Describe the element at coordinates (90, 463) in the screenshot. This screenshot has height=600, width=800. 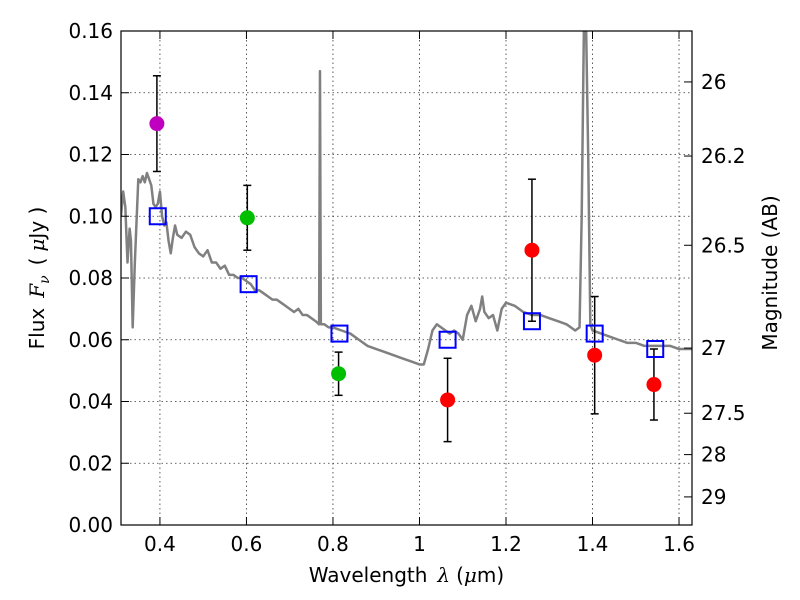
I see `y-tick-label: 0.02` at that location.